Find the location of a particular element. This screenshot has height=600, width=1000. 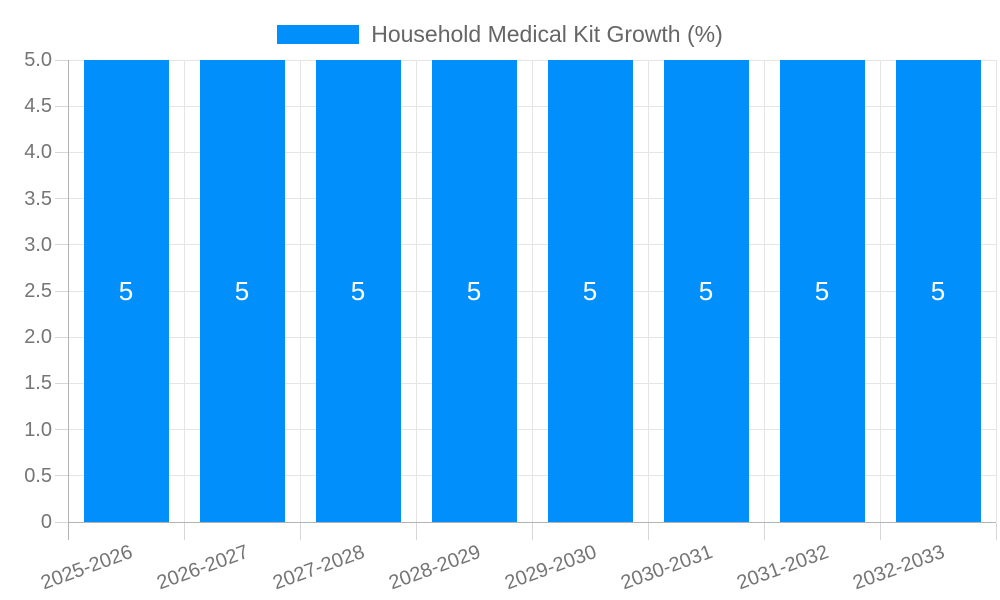

y-axis-tick-label: 1.0 is located at coordinates (38, 429).